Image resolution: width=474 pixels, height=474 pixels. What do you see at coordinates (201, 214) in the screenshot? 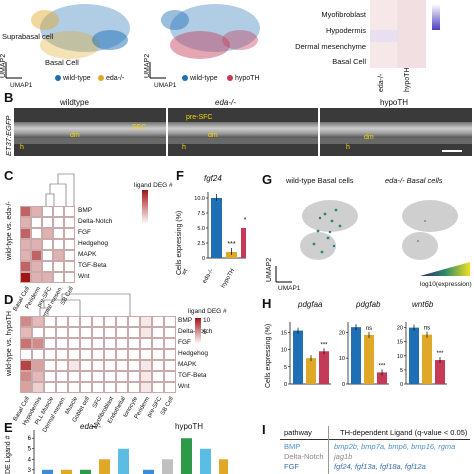
I see `f-ytick-label: 7.5` at bounding box center [201, 214].